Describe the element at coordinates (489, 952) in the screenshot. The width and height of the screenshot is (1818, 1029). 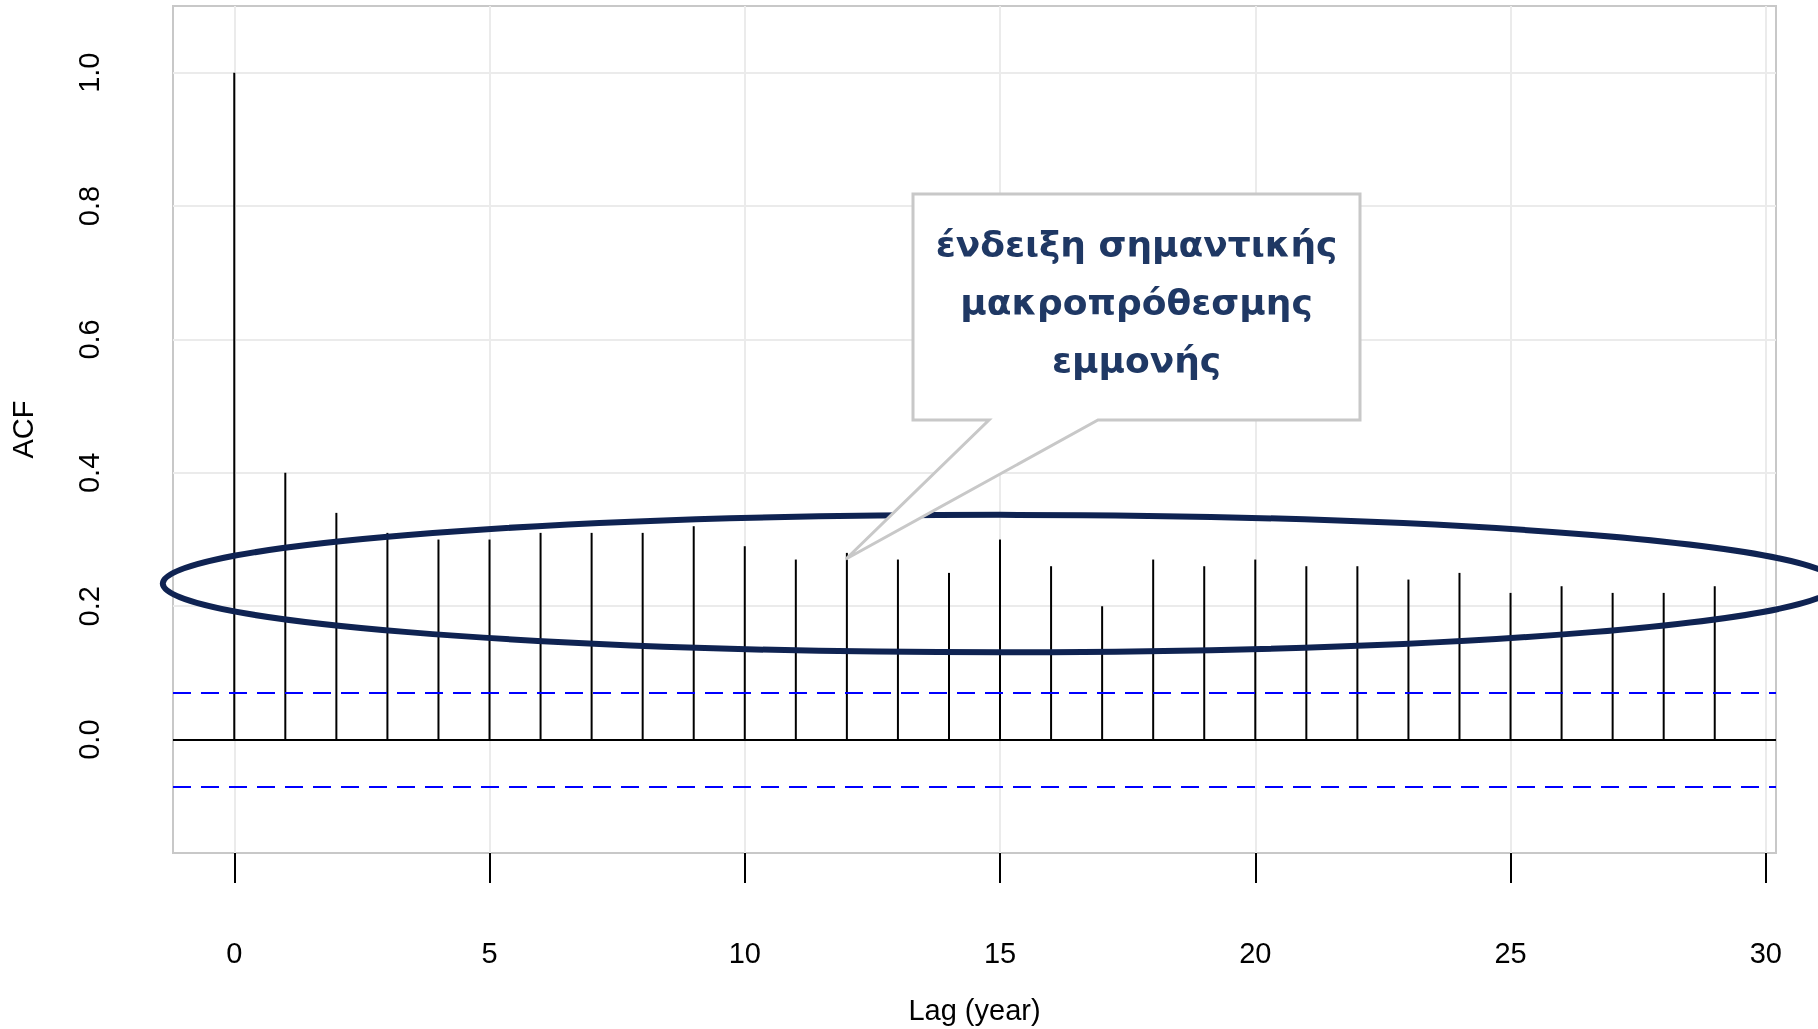
I see `x-tick-label: 5` at that location.